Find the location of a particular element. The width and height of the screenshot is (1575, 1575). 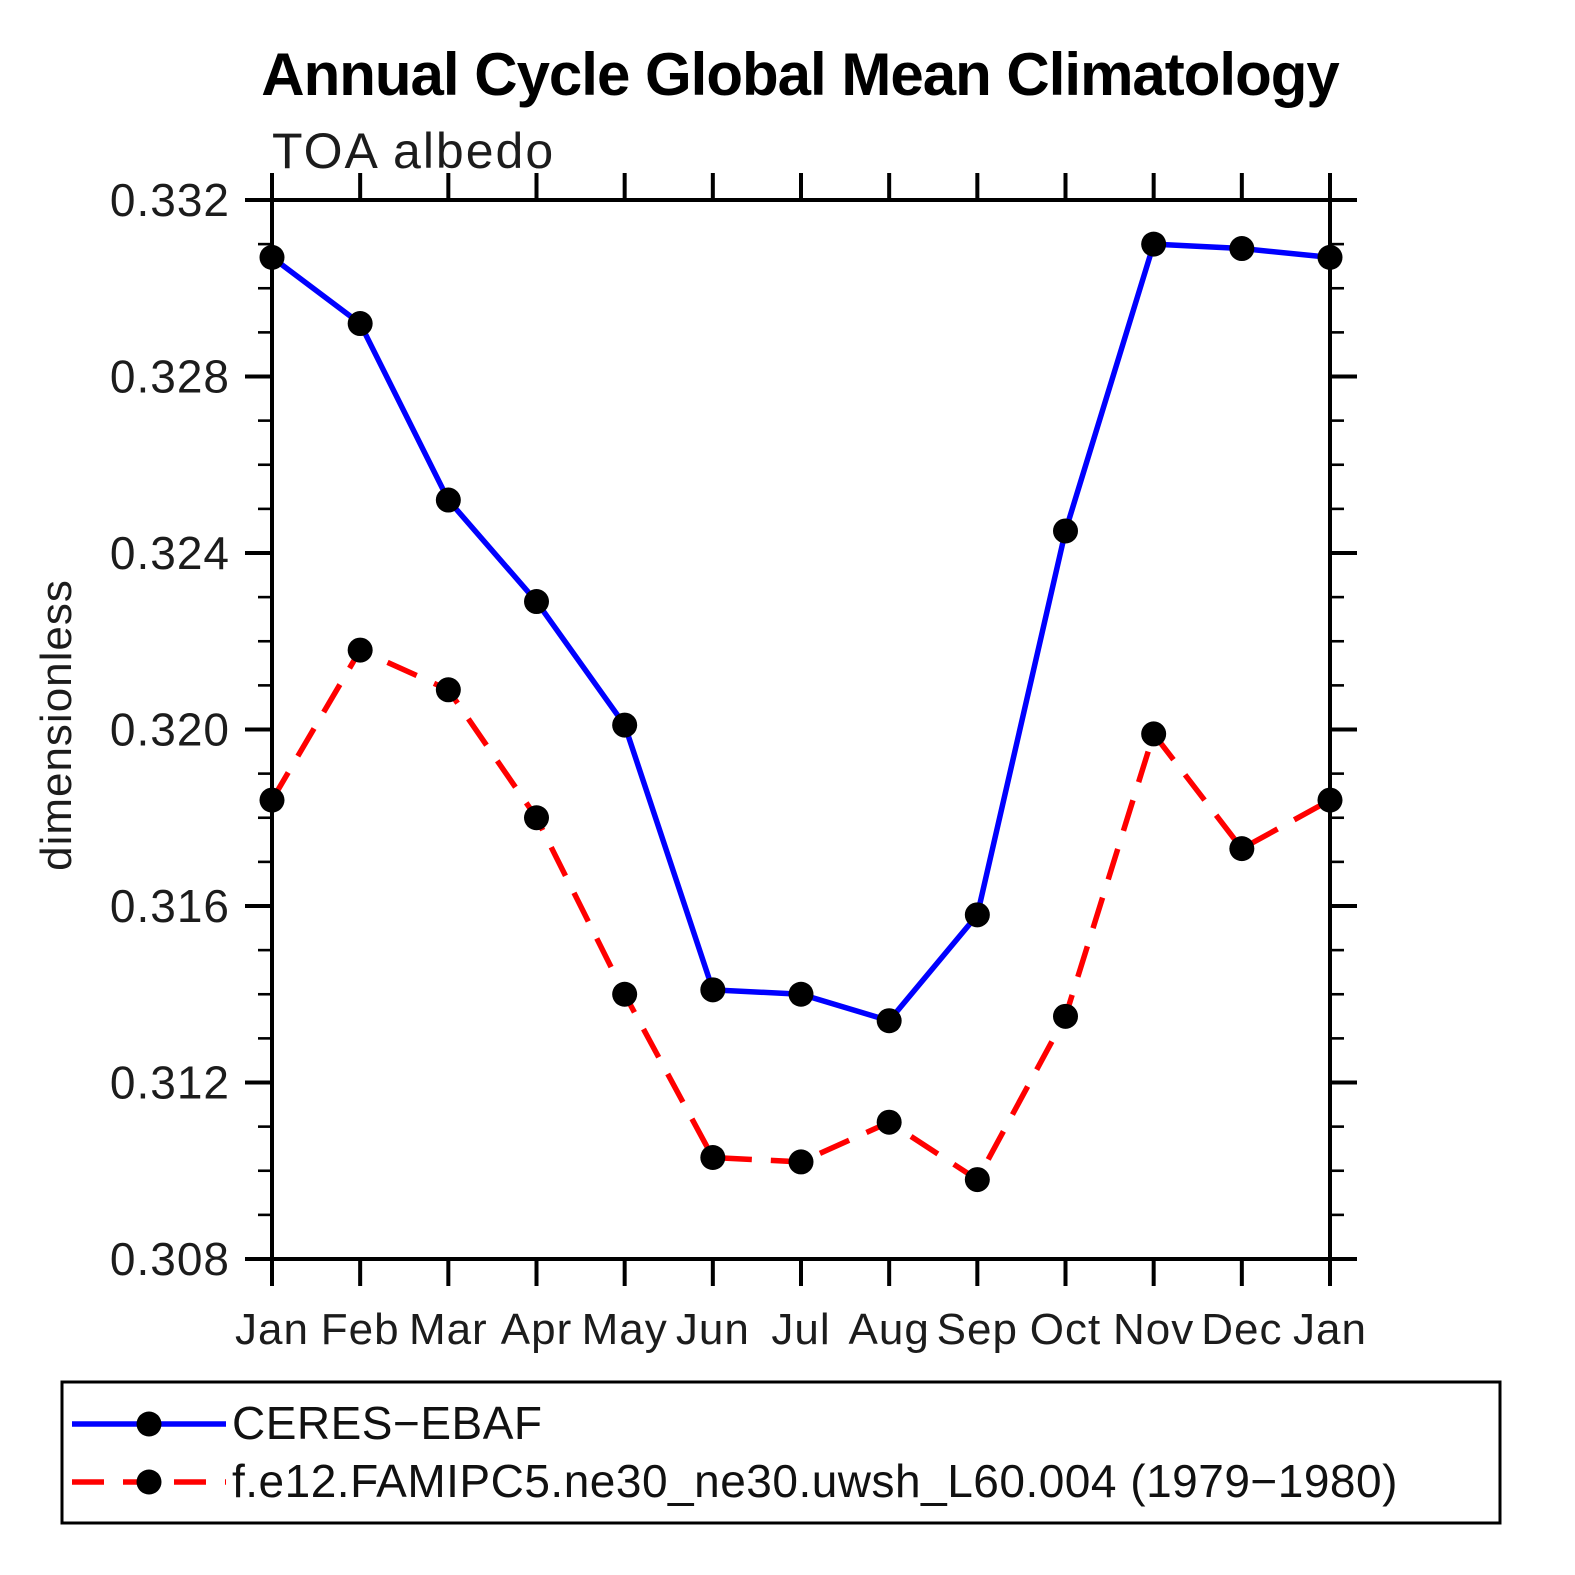

svg-text: 0.316 is located at coordinates (170, 906).